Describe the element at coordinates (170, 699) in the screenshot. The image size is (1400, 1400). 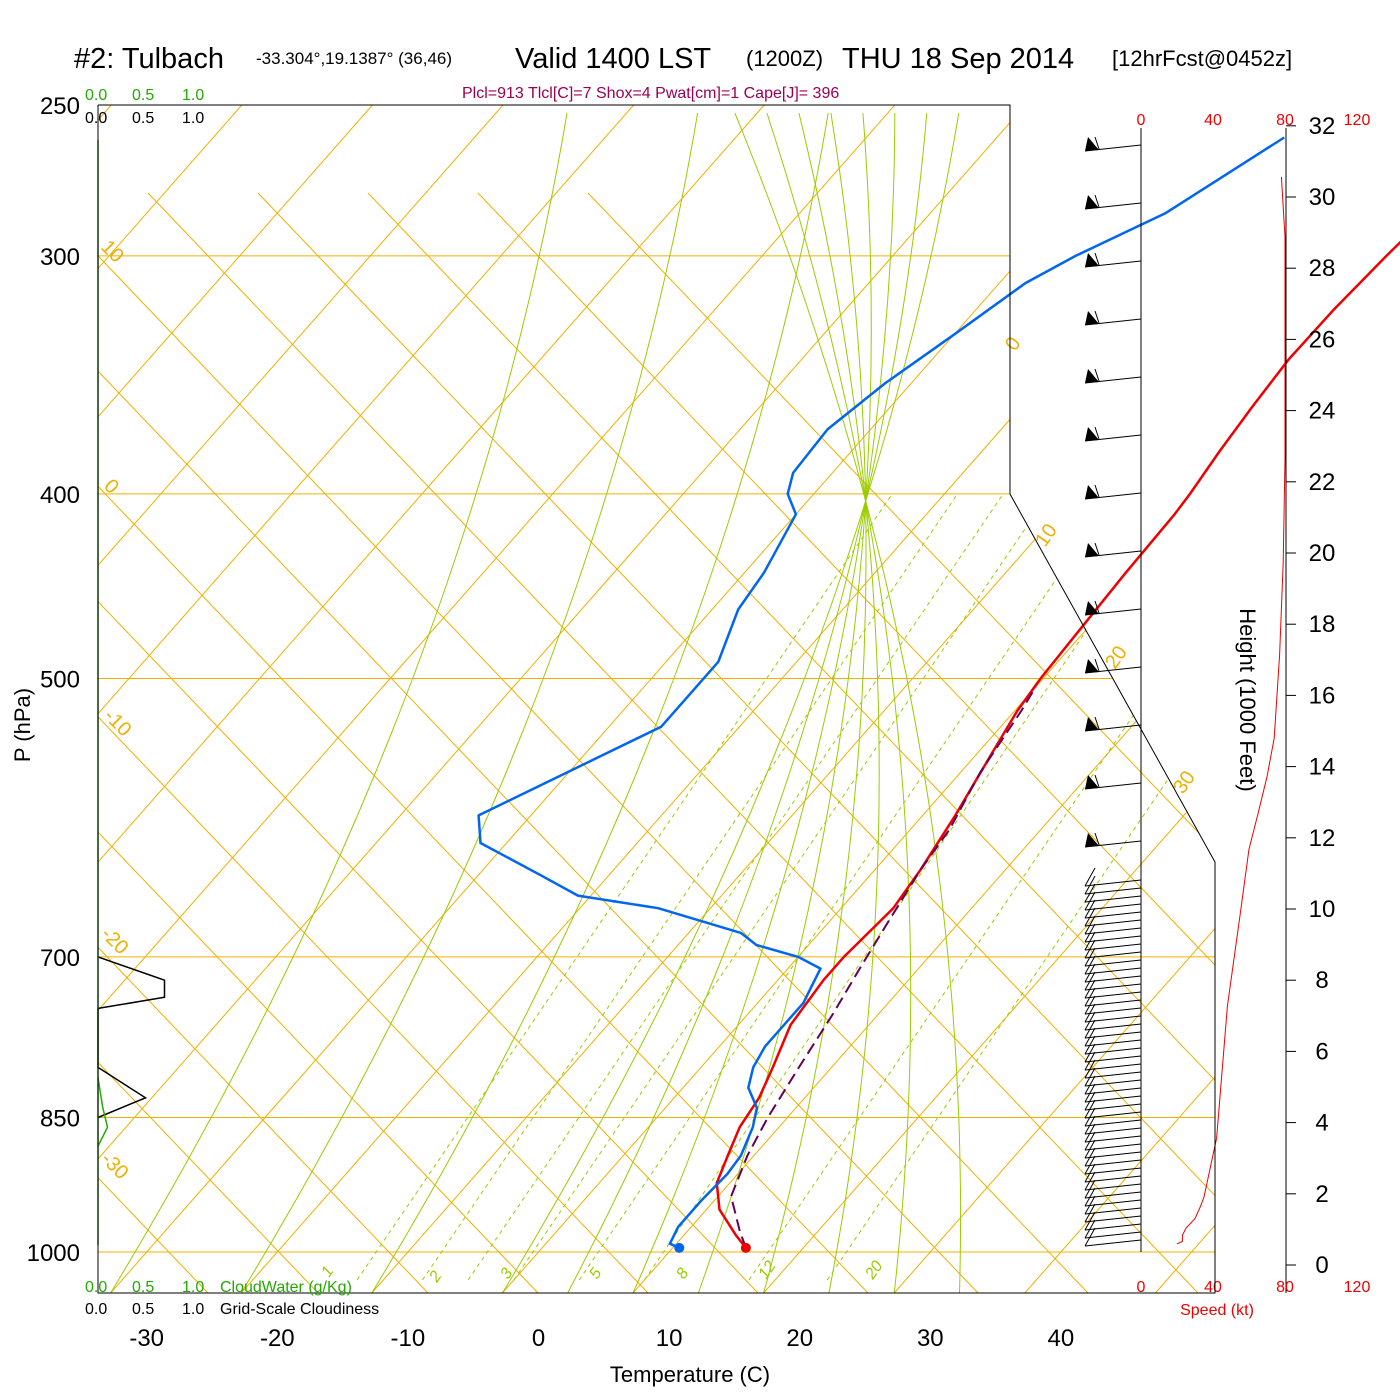
I see `isotherm--100` at that location.